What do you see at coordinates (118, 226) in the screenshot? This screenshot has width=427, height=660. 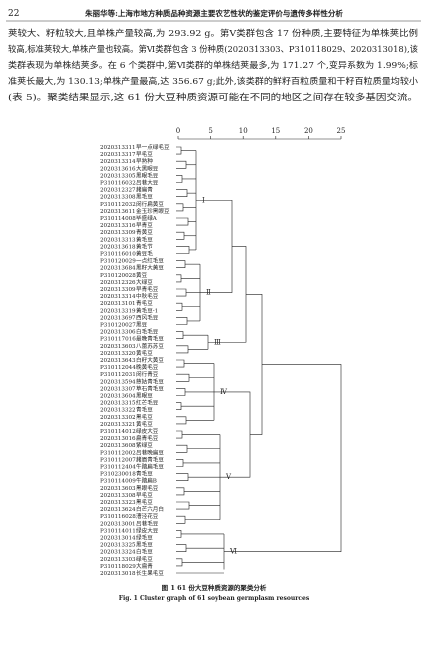 I see `leaf-id: 2020313316` at bounding box center [118, 226].